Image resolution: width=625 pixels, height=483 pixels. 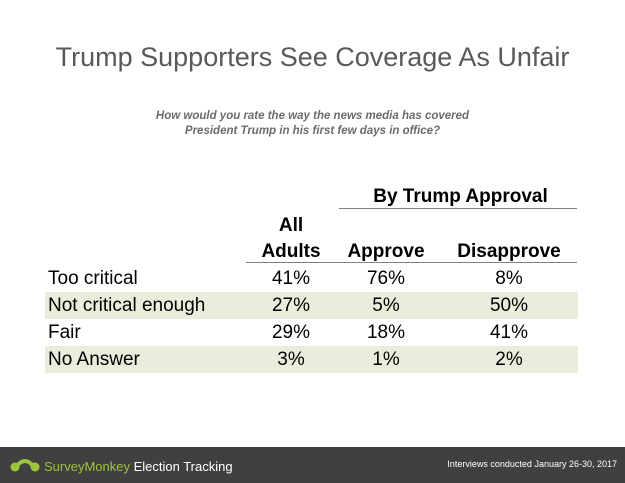 I want to click on row-label: No Answer, so click(x=94, y=359).